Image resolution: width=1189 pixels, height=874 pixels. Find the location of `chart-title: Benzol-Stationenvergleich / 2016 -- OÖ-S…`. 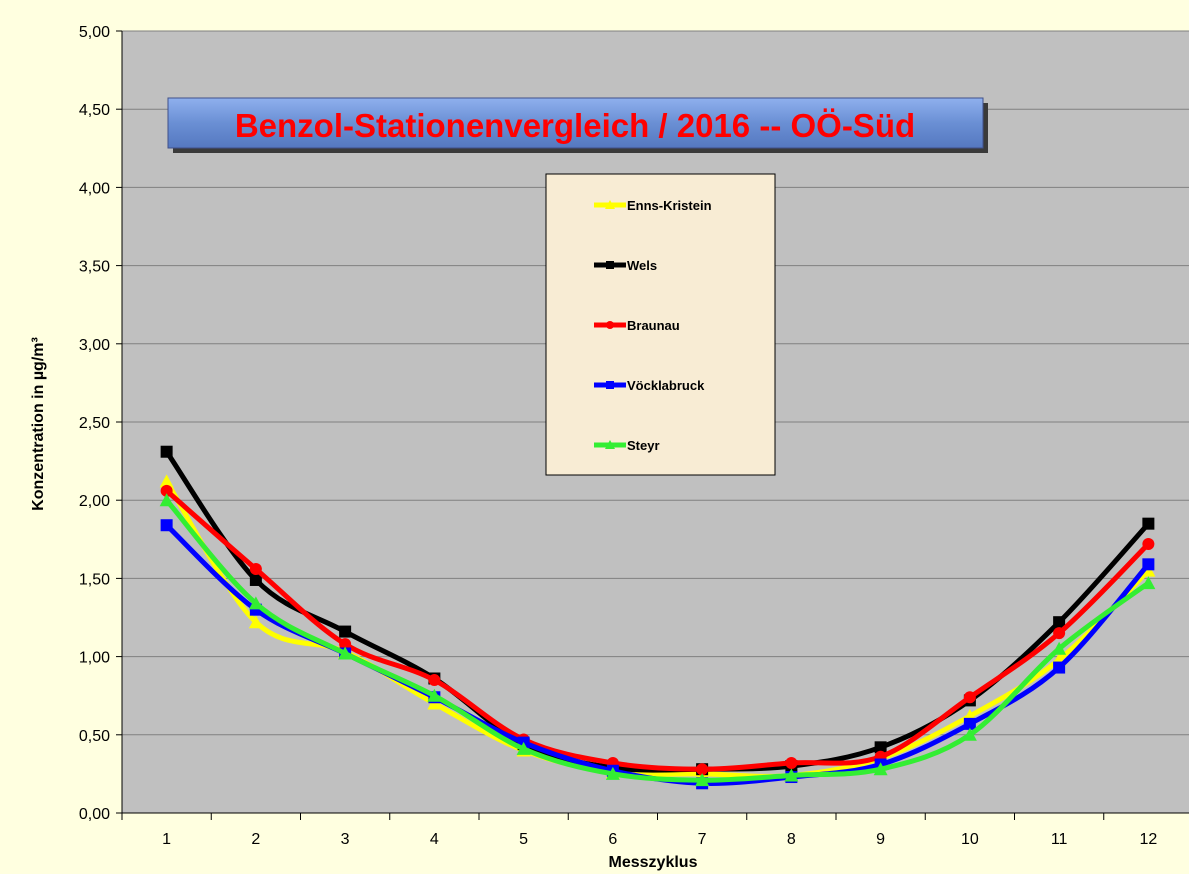

chart-title: Benzol-Stationenvergleich / 2016 -- OÖ-S… is located at coordinates (575, 125).